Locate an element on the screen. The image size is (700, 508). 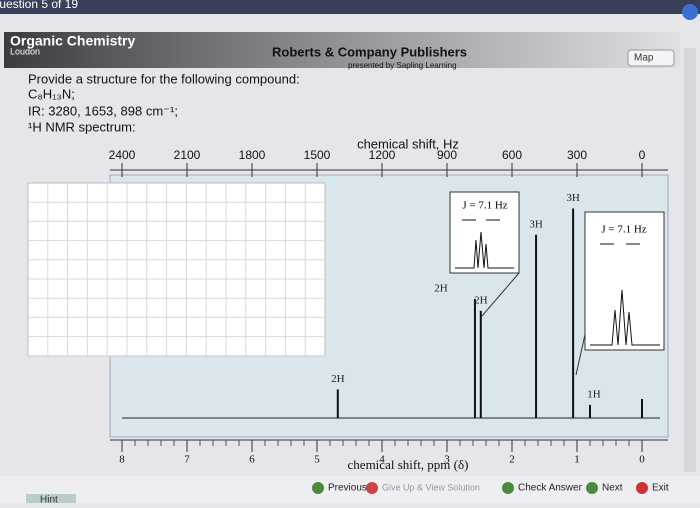
drawing-grid is located at coordinates (176, 270).